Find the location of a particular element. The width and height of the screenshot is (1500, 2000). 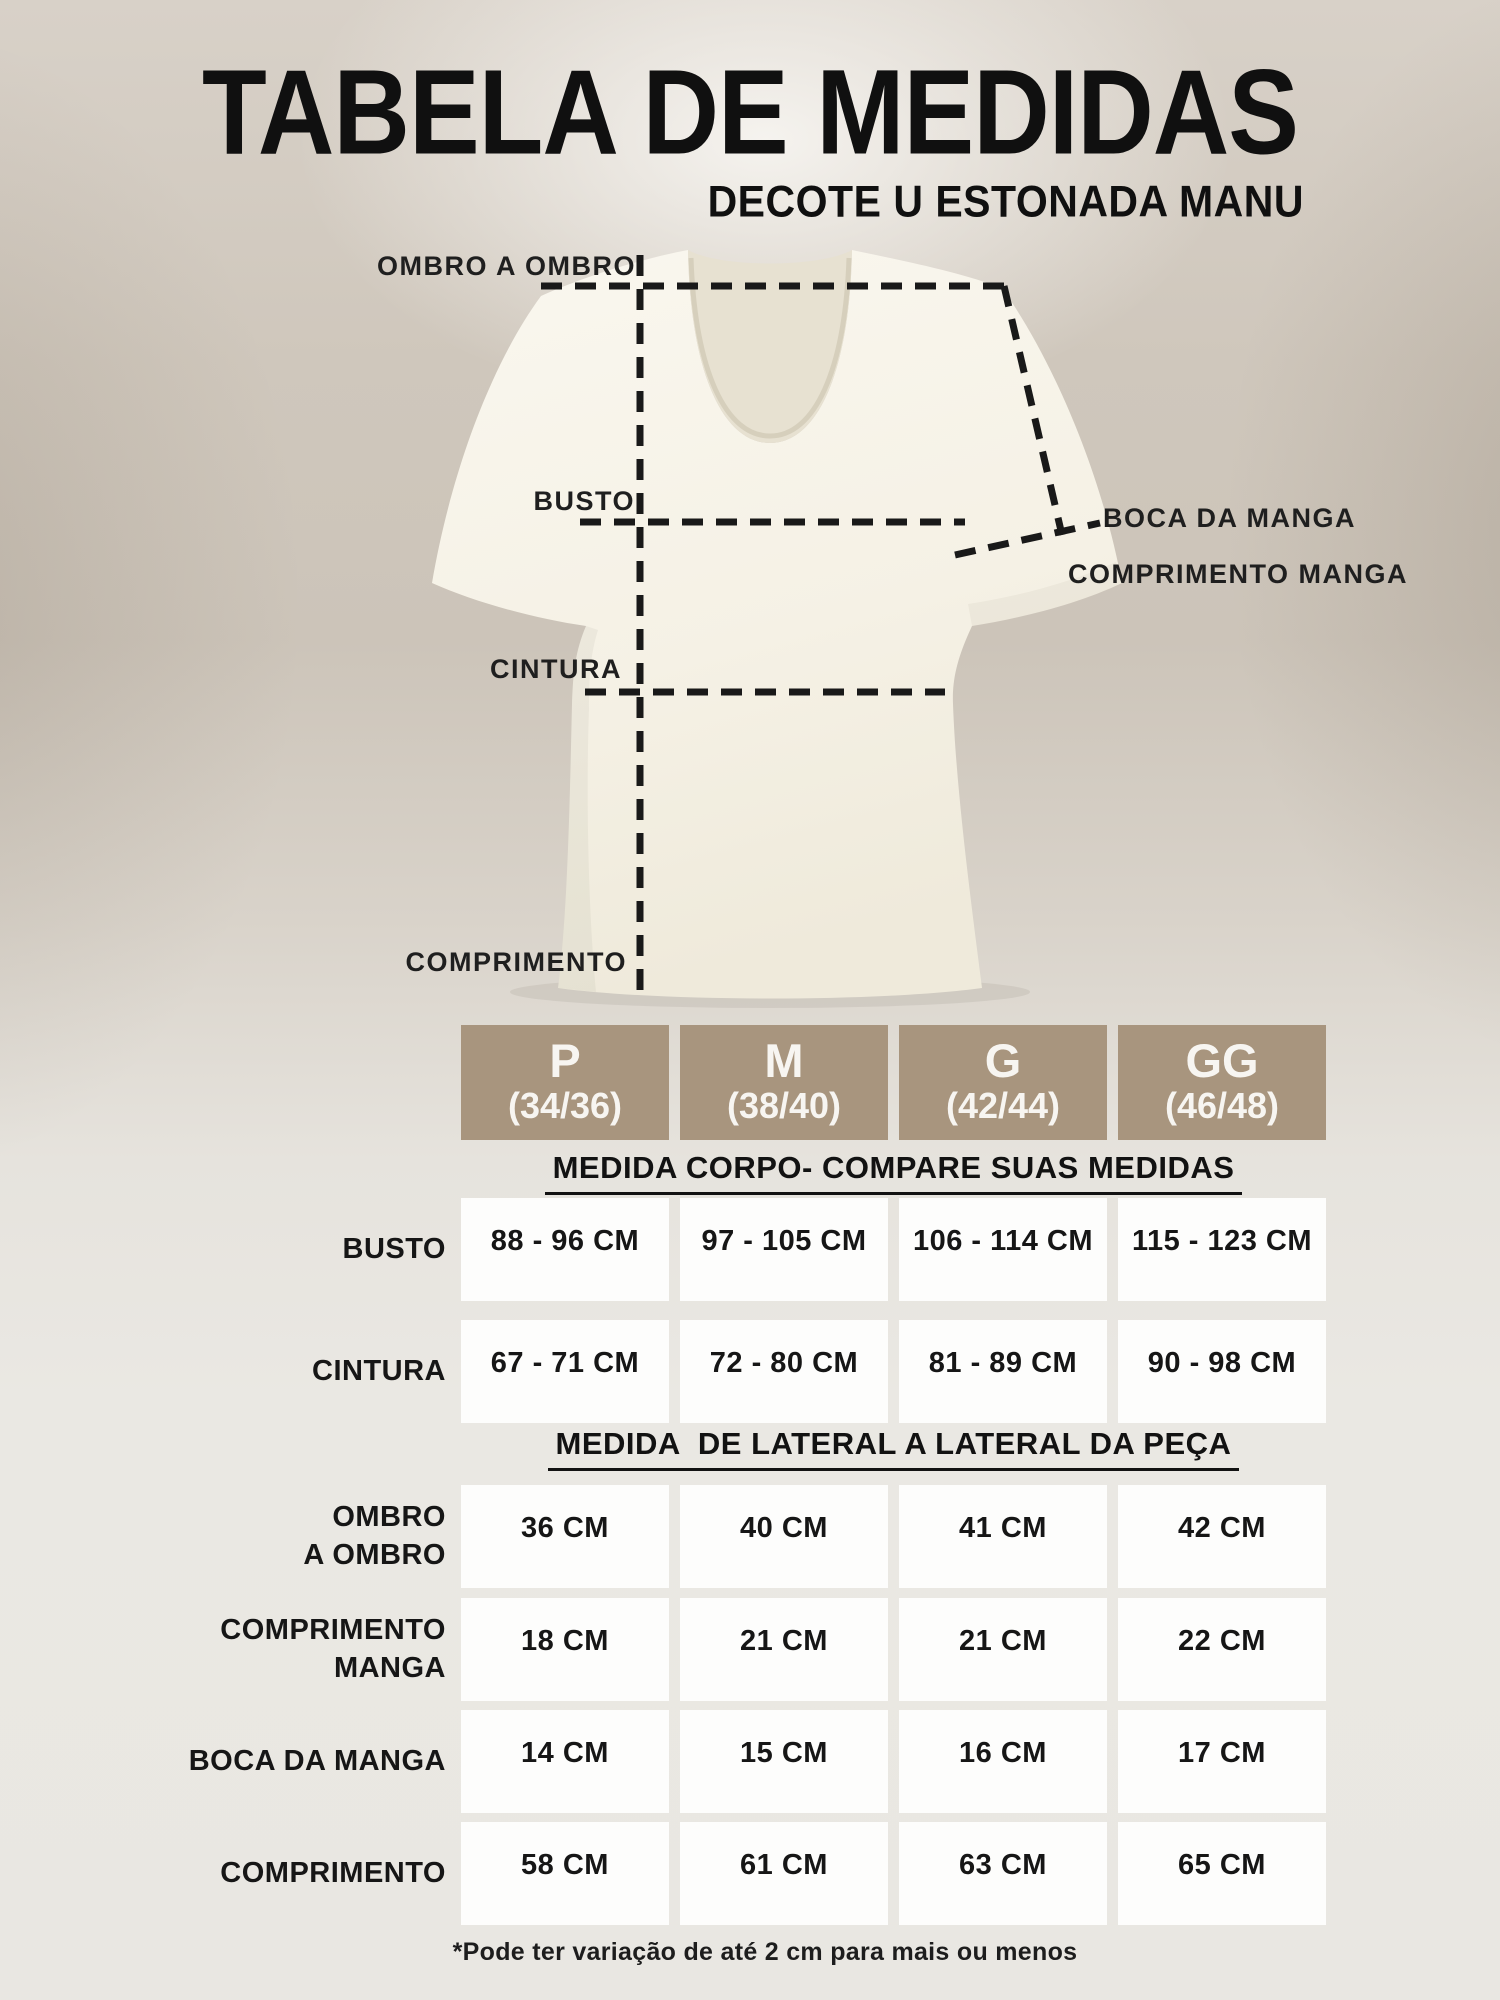

size-code: G is located at coordinates (1003, 1060).